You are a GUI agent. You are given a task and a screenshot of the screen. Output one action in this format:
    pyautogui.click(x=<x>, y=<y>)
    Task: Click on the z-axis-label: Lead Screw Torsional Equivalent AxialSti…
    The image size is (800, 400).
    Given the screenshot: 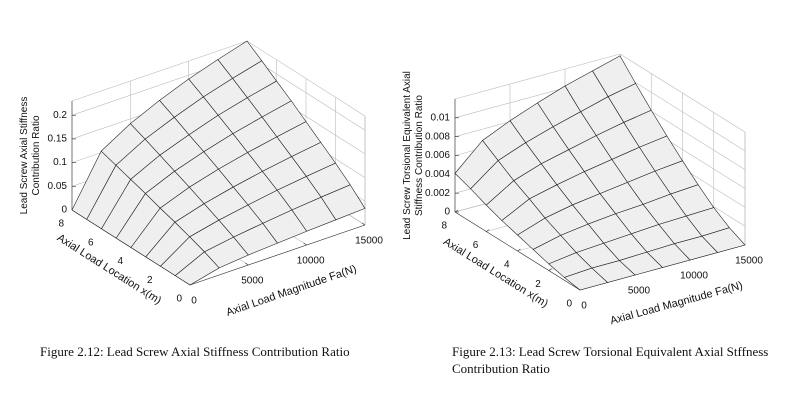 What is the action you would take?
    pyautogui.click(x=413, y=155)
    